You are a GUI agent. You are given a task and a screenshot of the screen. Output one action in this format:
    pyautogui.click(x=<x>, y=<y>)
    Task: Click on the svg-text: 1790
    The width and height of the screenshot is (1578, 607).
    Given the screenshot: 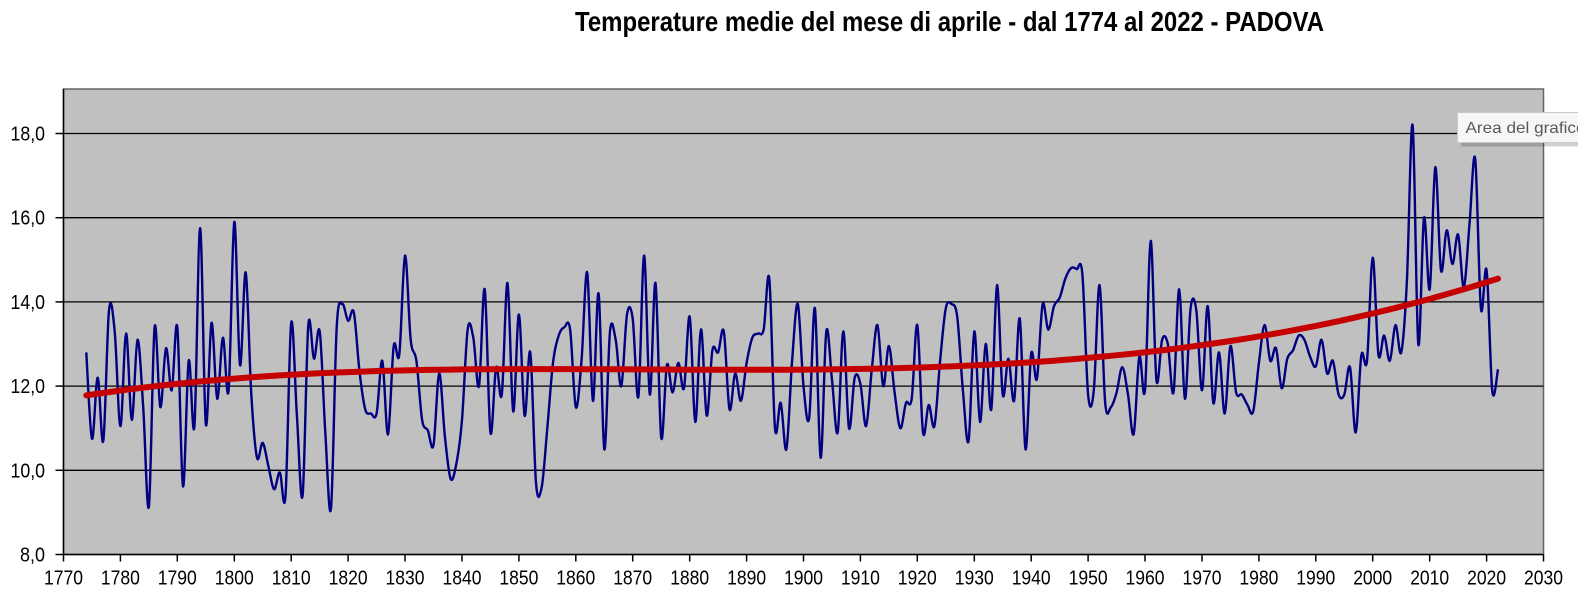 What is the action you would take?
    pyautogui.click(x=177, y=579)
    